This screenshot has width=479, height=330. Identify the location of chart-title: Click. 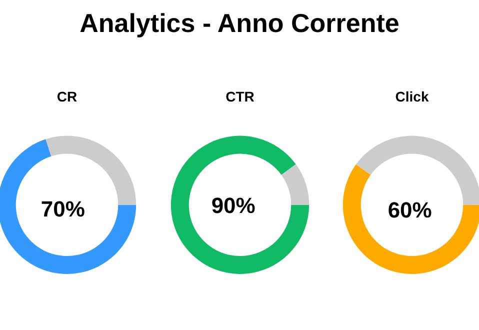
(412, 96).